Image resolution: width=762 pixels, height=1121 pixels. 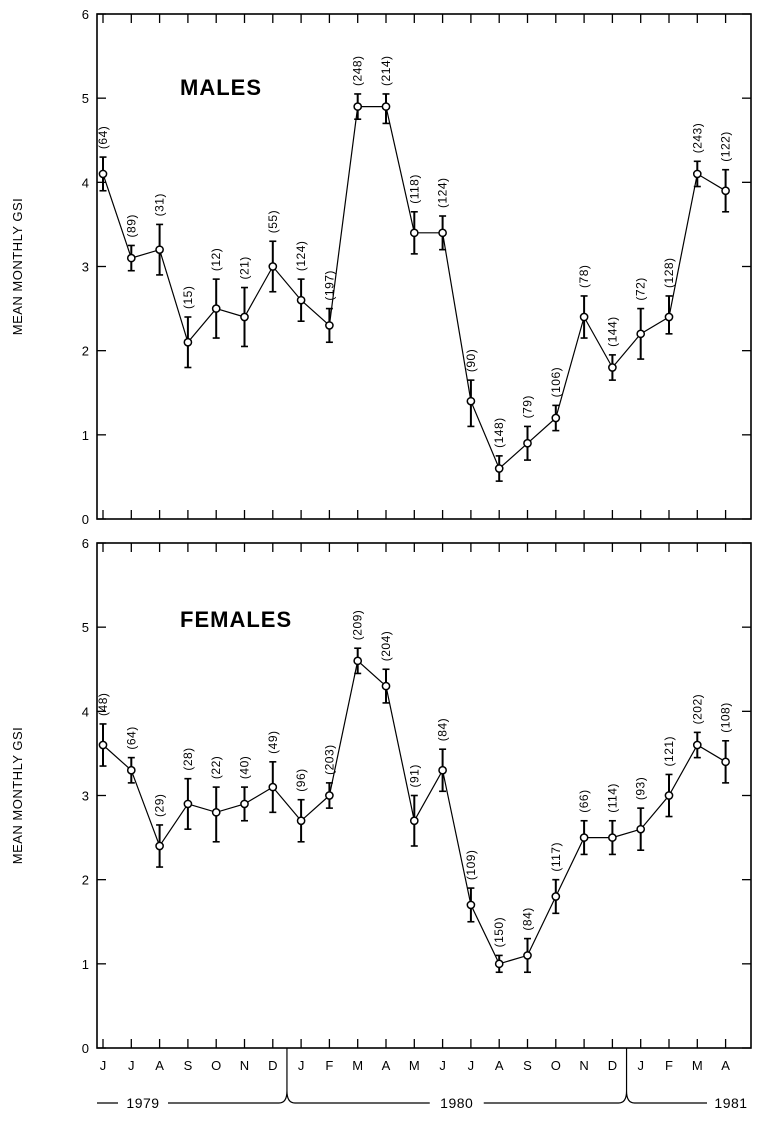 What do you see at coordinates (85, 182) in the screenshot?
I see `males-y-tick-label: 4` at bounding box center [85, 182].